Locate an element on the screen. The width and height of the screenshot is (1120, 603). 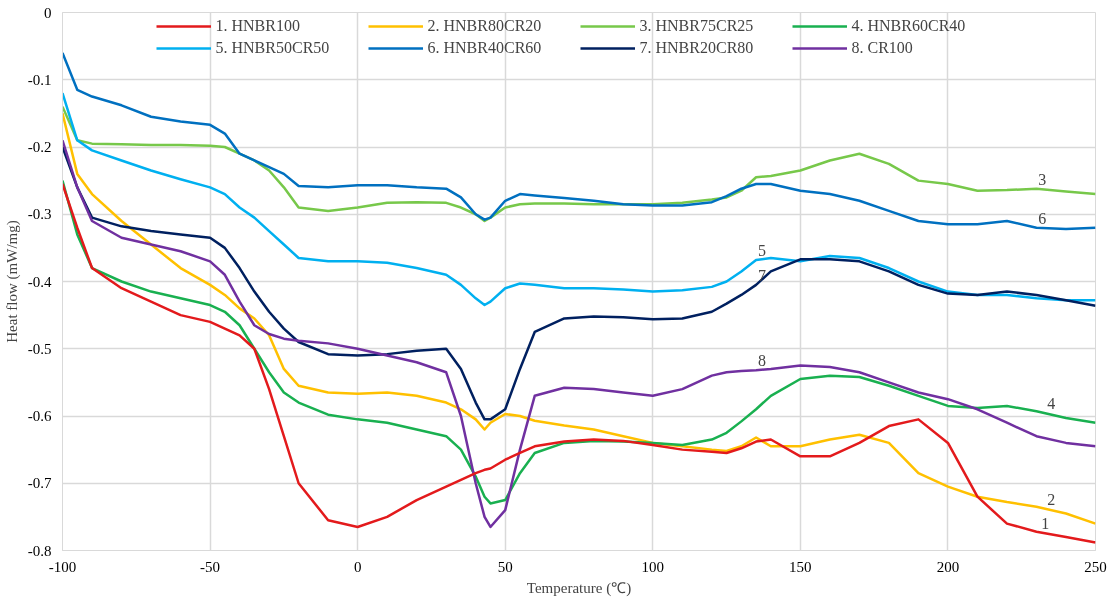
y-tick-label: -0.4 is located at coordinates (39, 281).